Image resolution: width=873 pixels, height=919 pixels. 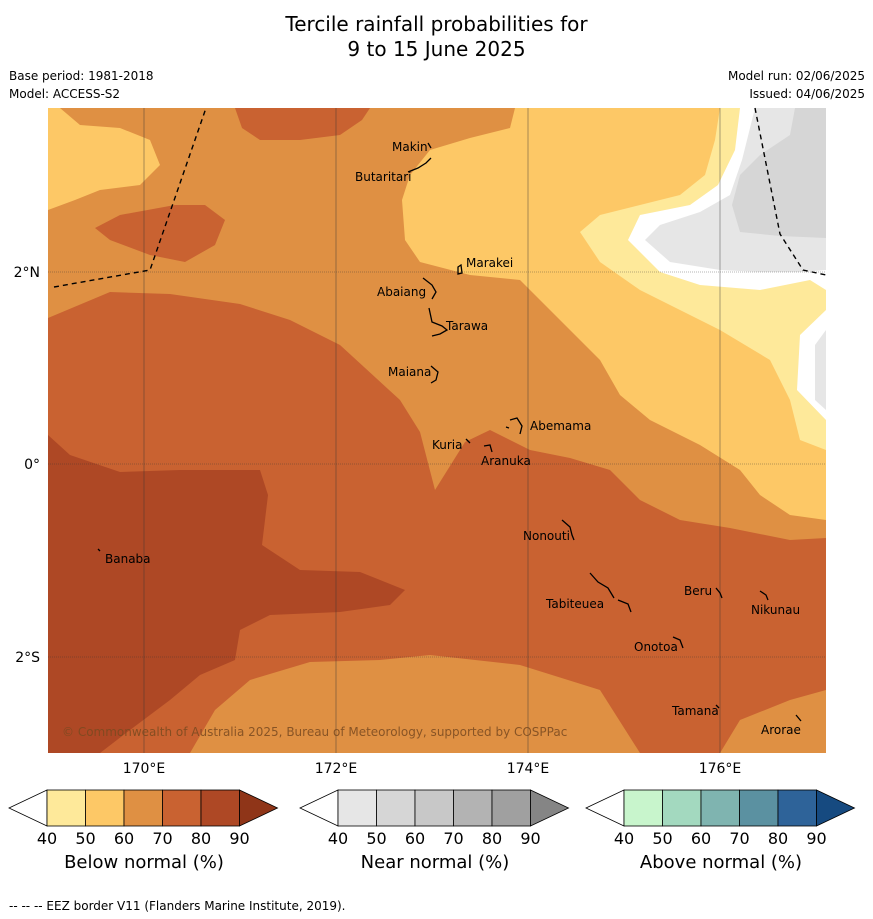 What do you see at coordinates (338, 838) in the screenshot?
I see `near-colorbar-tick: 40` at bounding box center [338, 838].